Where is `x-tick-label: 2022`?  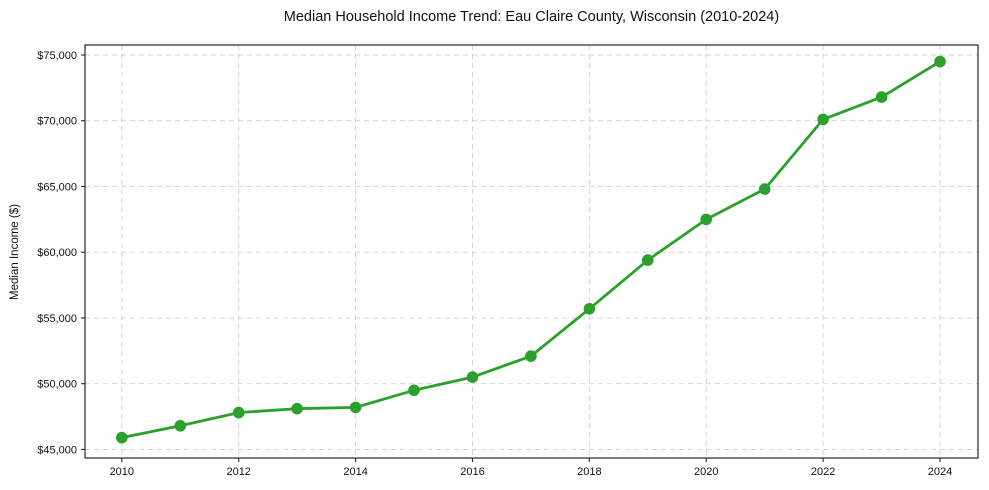
x-tick-label: 2022 is located at coordinates (823, 472).